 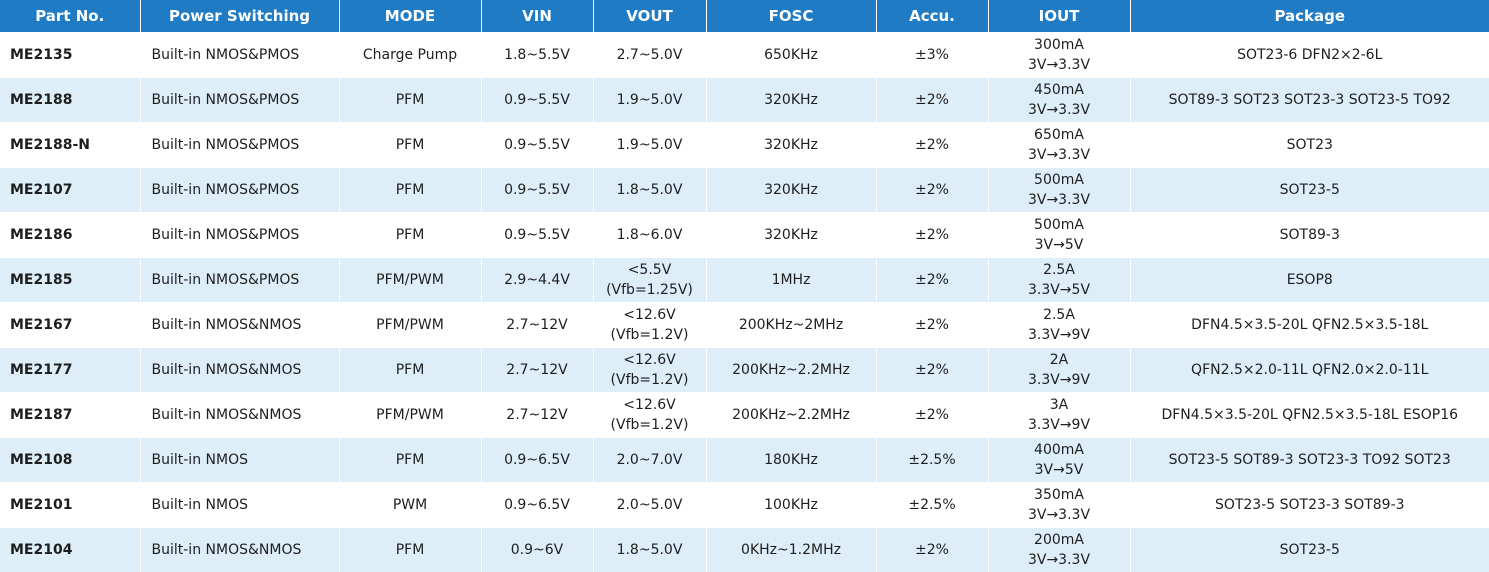 What do you see at coordinates (1309, 549) in the screenshot?
I see `cell-package: SOT23-5` at bounding box center [1309, 549].